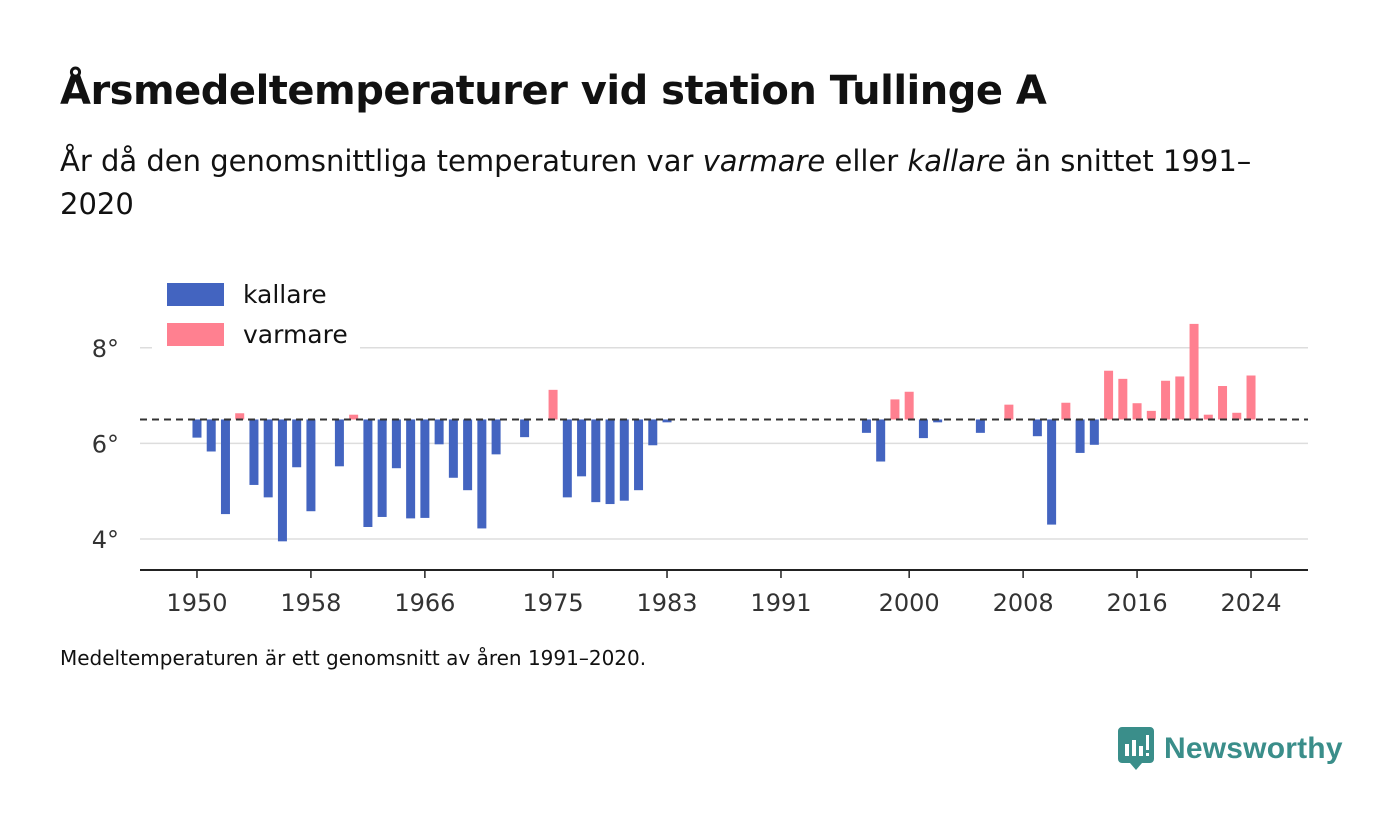 This screenshot has width=1400, height=831. Describe the element at coordinates (666, 603) in the screenshot. I see `x-tick-label: 1983` at that location.